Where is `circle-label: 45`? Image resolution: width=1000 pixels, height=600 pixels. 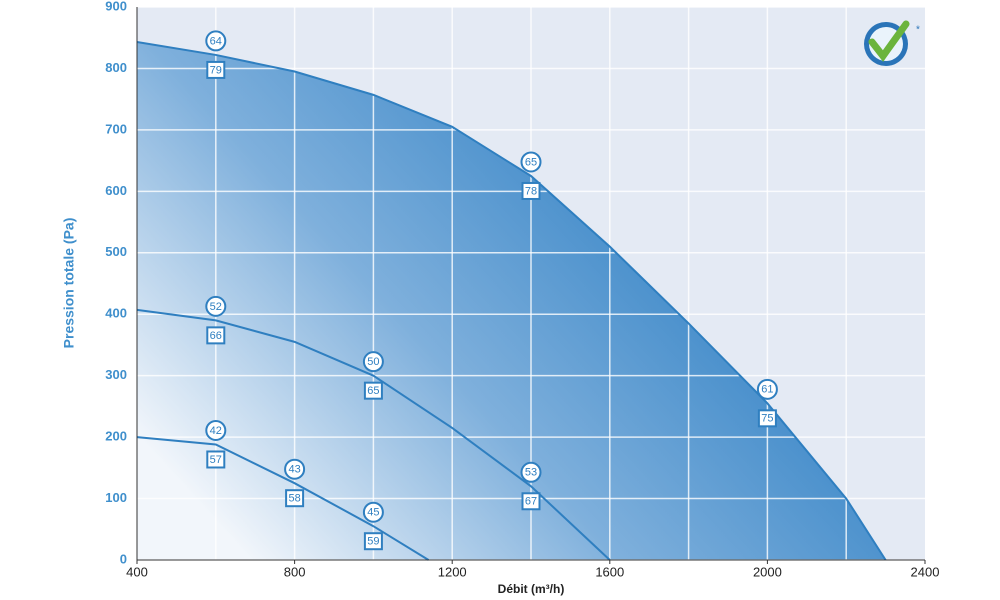 circle-label: 45 is located at coordinates (373, 513).